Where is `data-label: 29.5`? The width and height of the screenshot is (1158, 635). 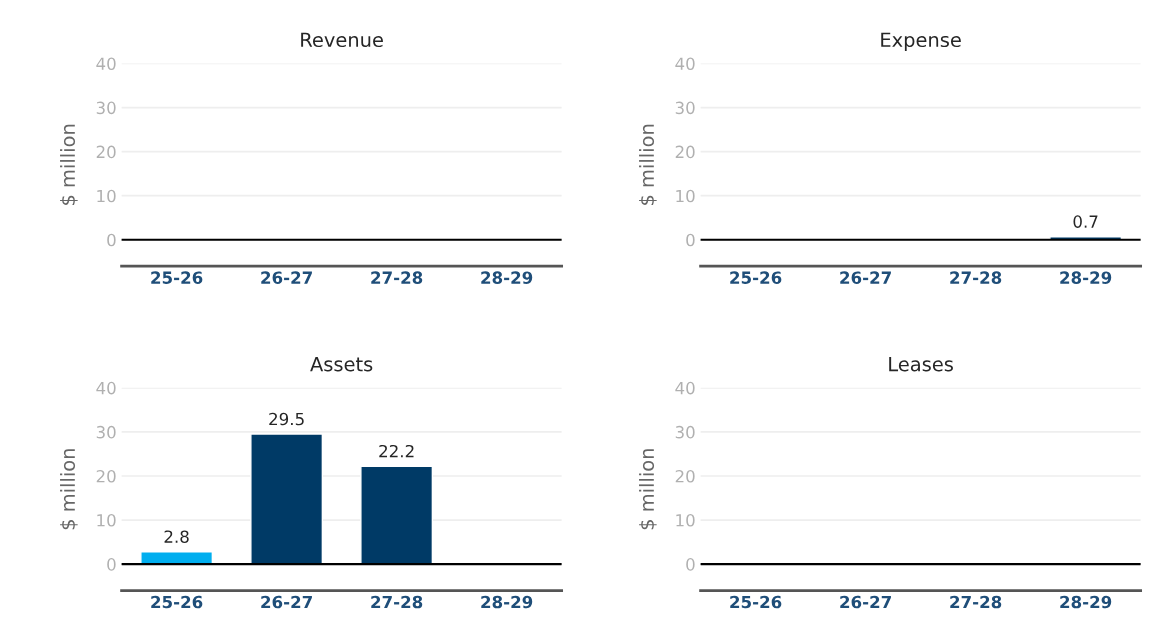
data-label: 29.5 is located at coordinates (286, 419).